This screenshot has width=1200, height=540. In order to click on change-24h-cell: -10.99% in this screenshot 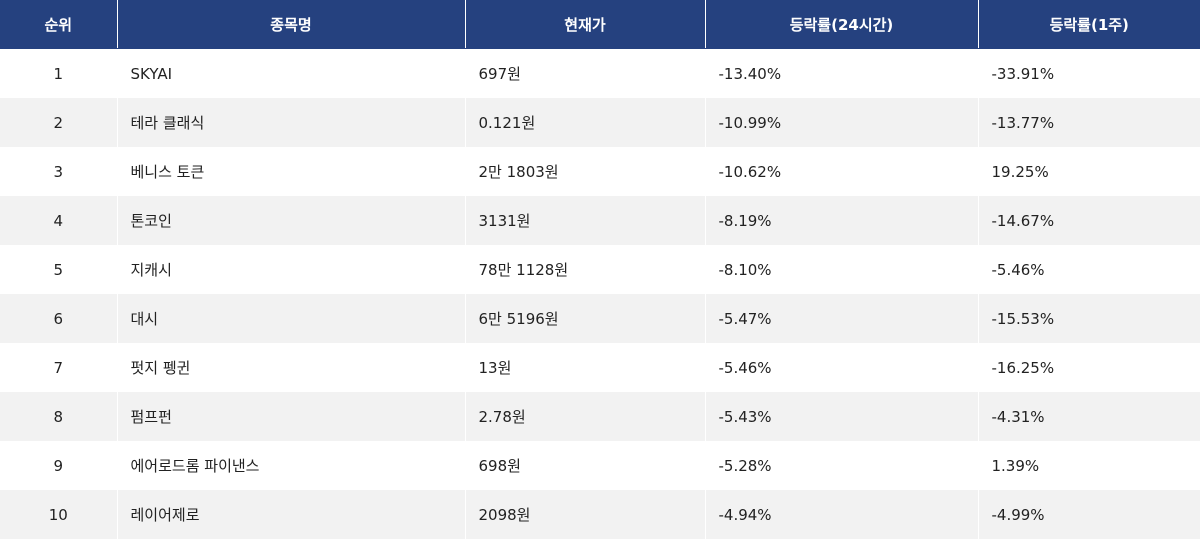, I will do `click(841, 122)`.